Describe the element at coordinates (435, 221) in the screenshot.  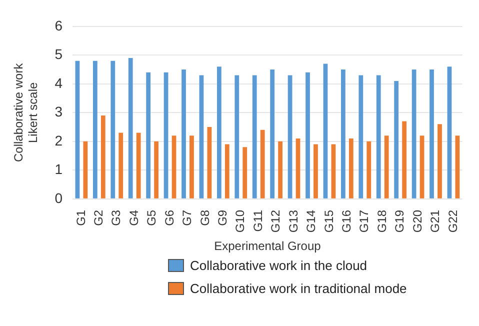
I see `x-tick-label: G21` at that location.